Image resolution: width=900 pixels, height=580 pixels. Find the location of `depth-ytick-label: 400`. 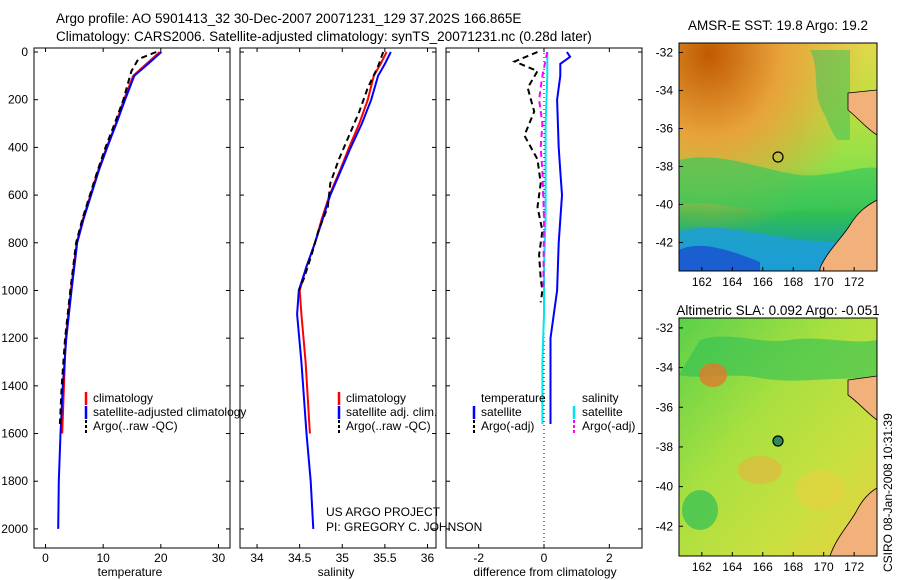

depth-ytick-label: 400 is located at coordinates (18, 147).